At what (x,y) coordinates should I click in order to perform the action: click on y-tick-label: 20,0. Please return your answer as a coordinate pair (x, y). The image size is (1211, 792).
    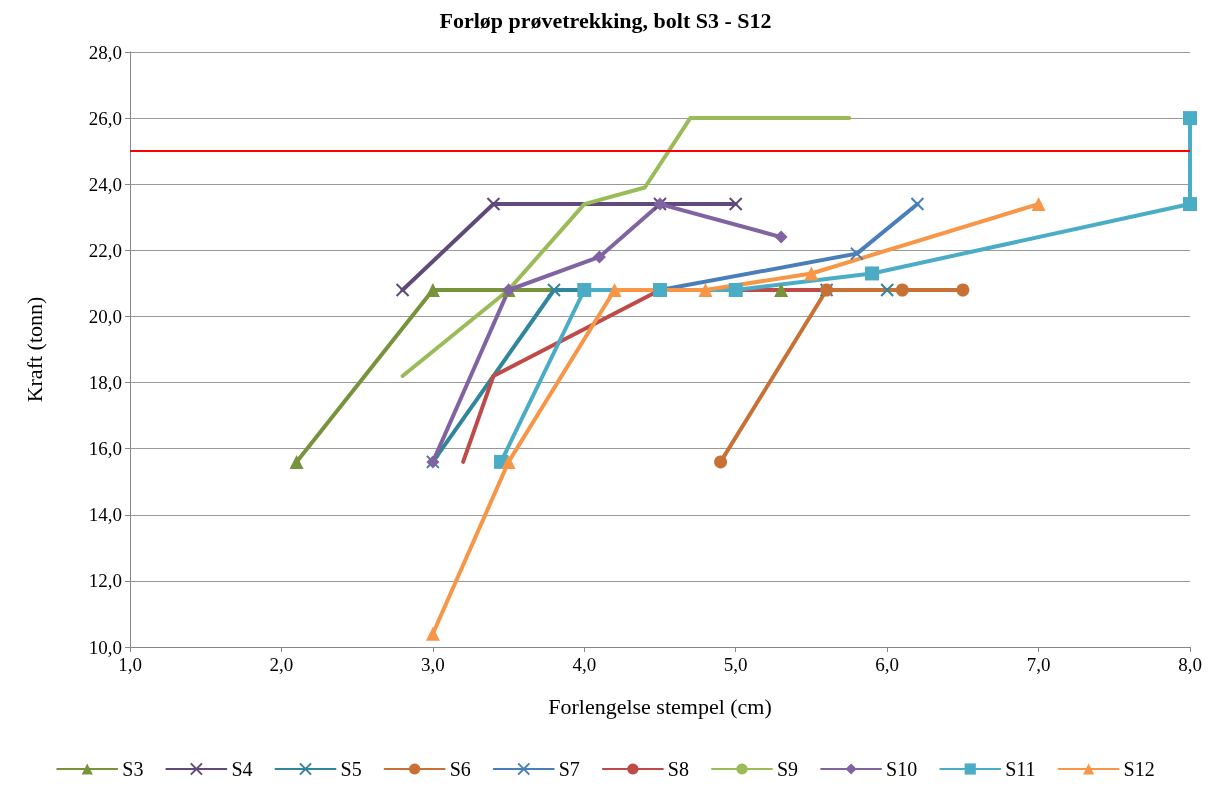
    Looking at the image, I should click on (105, 316).